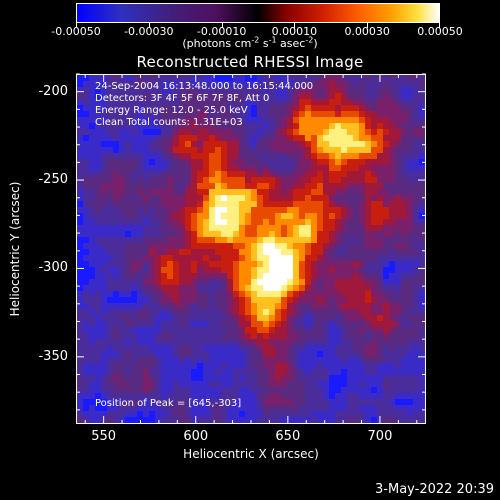 Image resolution: width=500 pixels, height=500 pixels. I want to click on annotation-time-range: 24-Sep-2004 16:13:48.000 to 16:15:44.000, so click(204, 86).